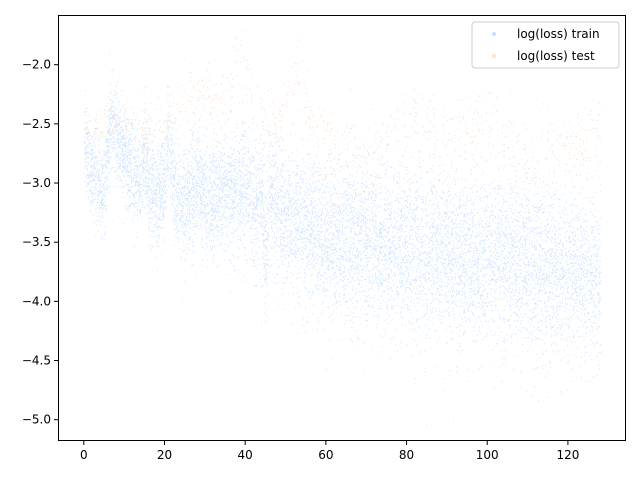  Describe the element at coordinates (164, 455) in the screenshot. I see `x-tick-label: 20` at that location.